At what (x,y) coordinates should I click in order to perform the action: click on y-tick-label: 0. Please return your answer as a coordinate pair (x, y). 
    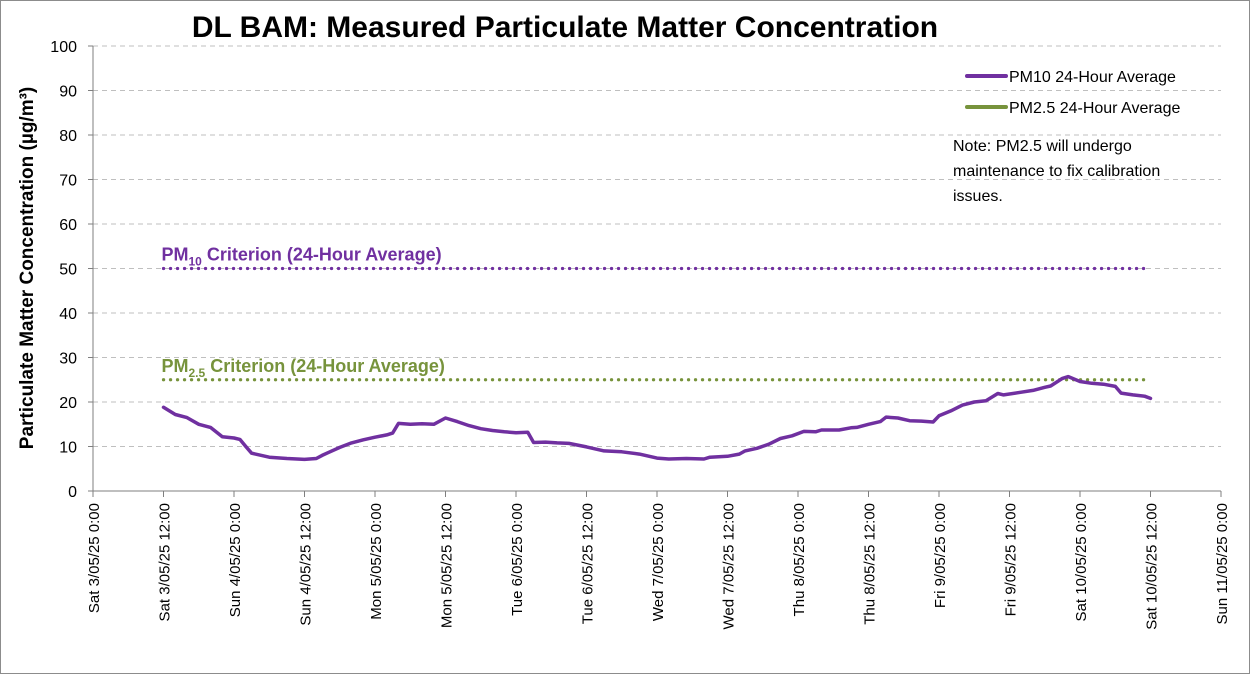
    Looking at the image, I should click on (72, 492).